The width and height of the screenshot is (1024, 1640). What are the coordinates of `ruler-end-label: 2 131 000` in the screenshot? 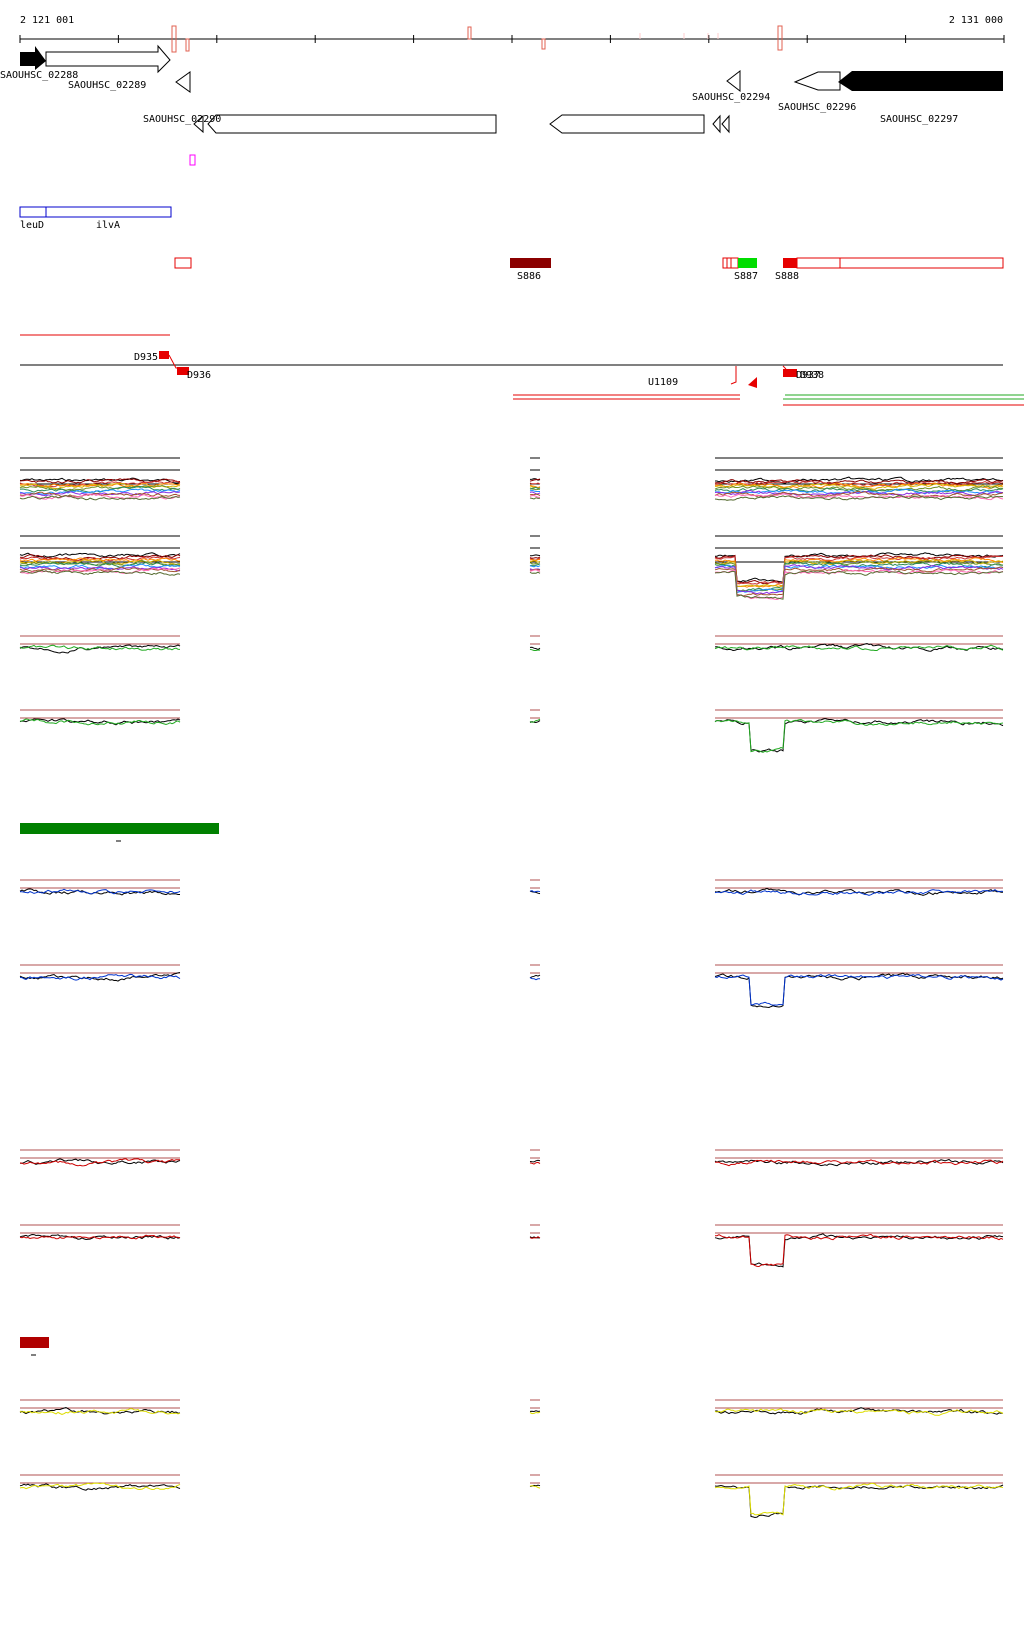 It's located at (976, 20).